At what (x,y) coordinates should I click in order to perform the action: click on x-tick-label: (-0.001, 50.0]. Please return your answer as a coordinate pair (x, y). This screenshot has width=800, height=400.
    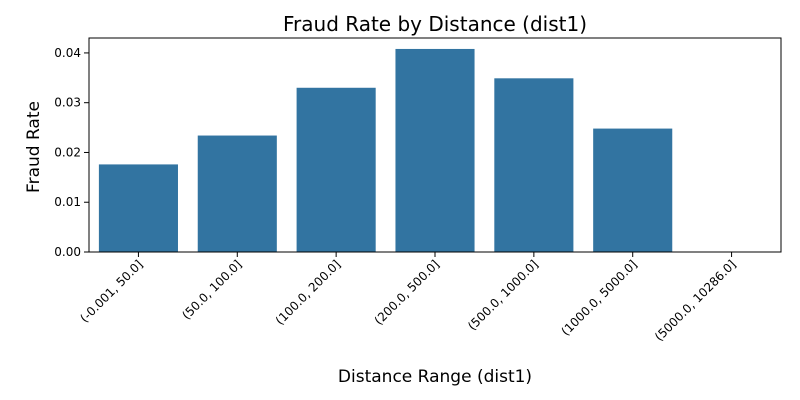
    Looking at the image, I should click on (111, 291).